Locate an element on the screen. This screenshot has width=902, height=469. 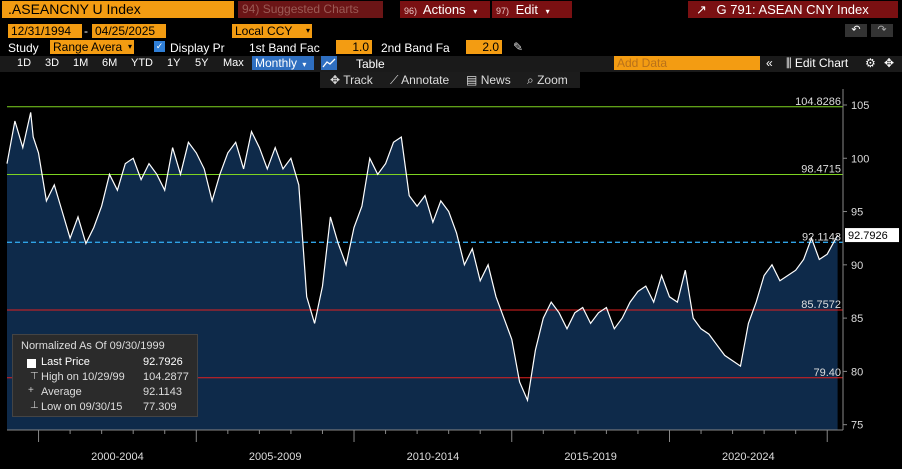
band-label-3: 85.7572 is located at coordinates (821, 305).